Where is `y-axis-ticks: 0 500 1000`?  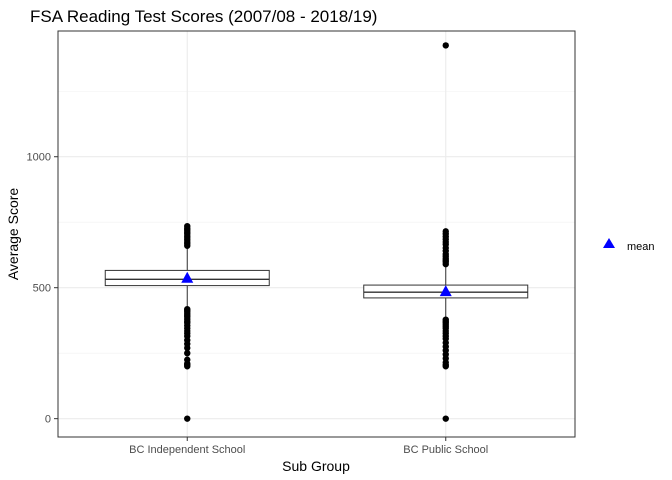
y-axis-ticks: 0 500 1000 is located at coordinates (42, 289).